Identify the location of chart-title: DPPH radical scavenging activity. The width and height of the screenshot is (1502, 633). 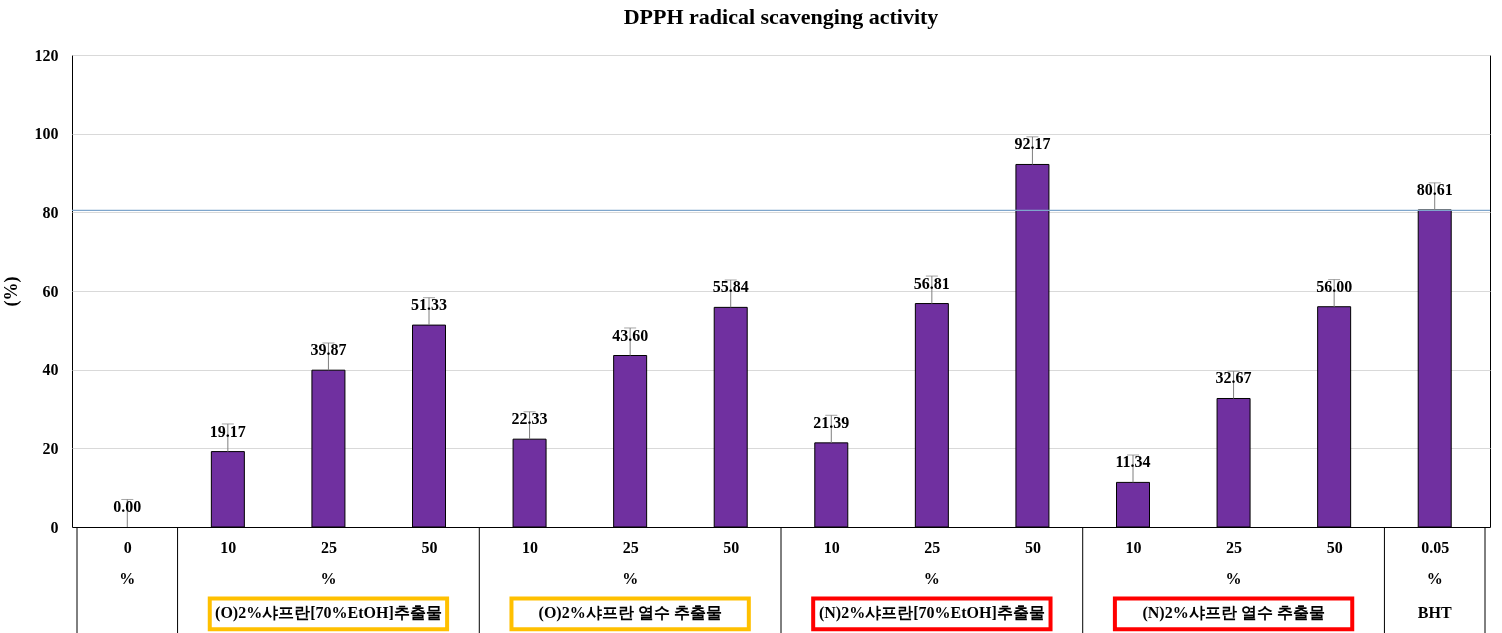
(781, 16).